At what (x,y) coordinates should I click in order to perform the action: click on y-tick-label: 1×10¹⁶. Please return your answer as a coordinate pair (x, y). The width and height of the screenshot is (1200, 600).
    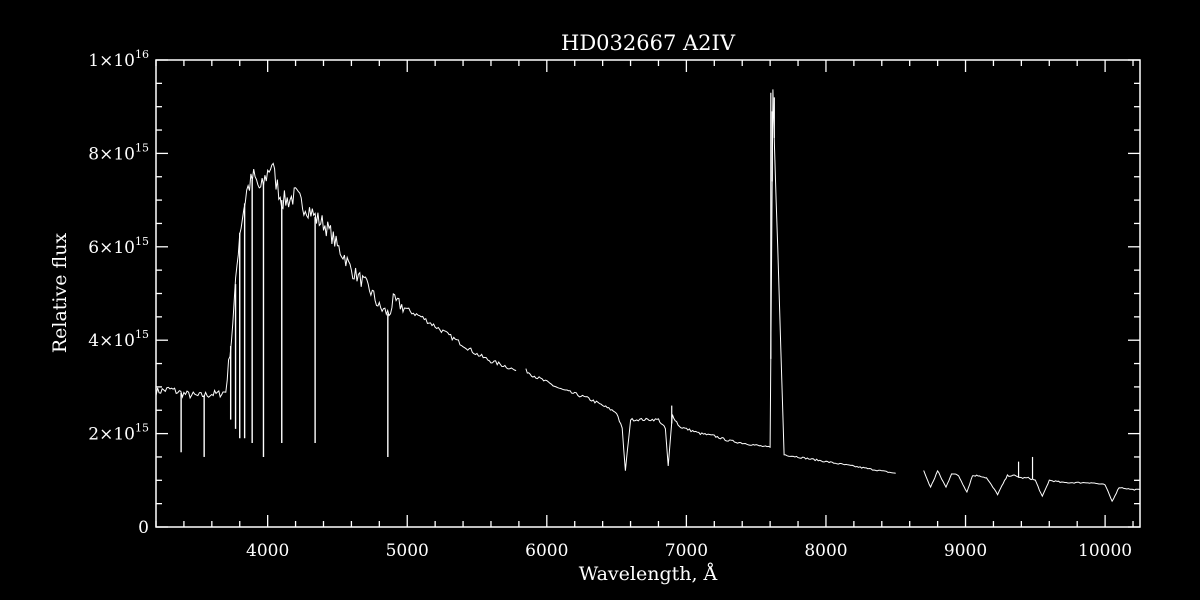
    Looking at the image, I should click on (118, 59).